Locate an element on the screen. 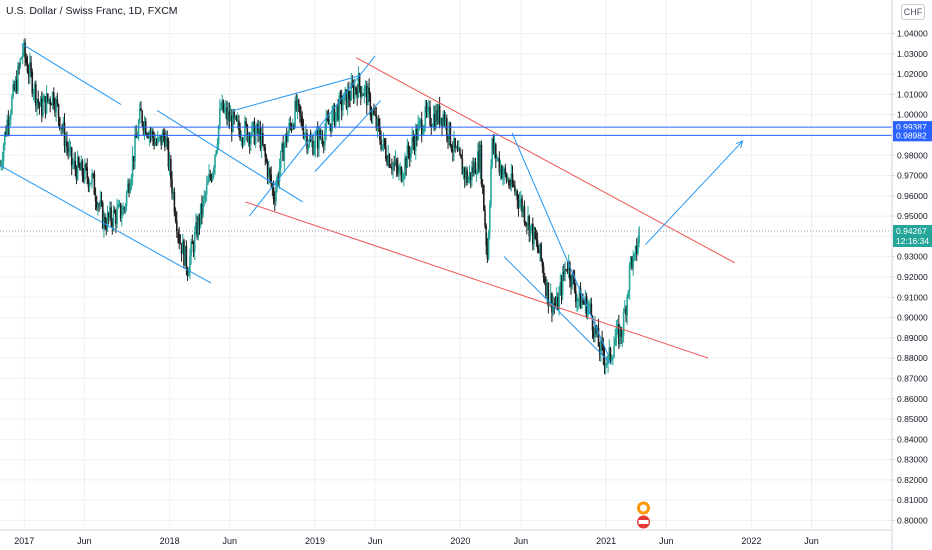 The height and width of the screenshot is (550, 932). blue-trendline is located at coordinates (312, 136).